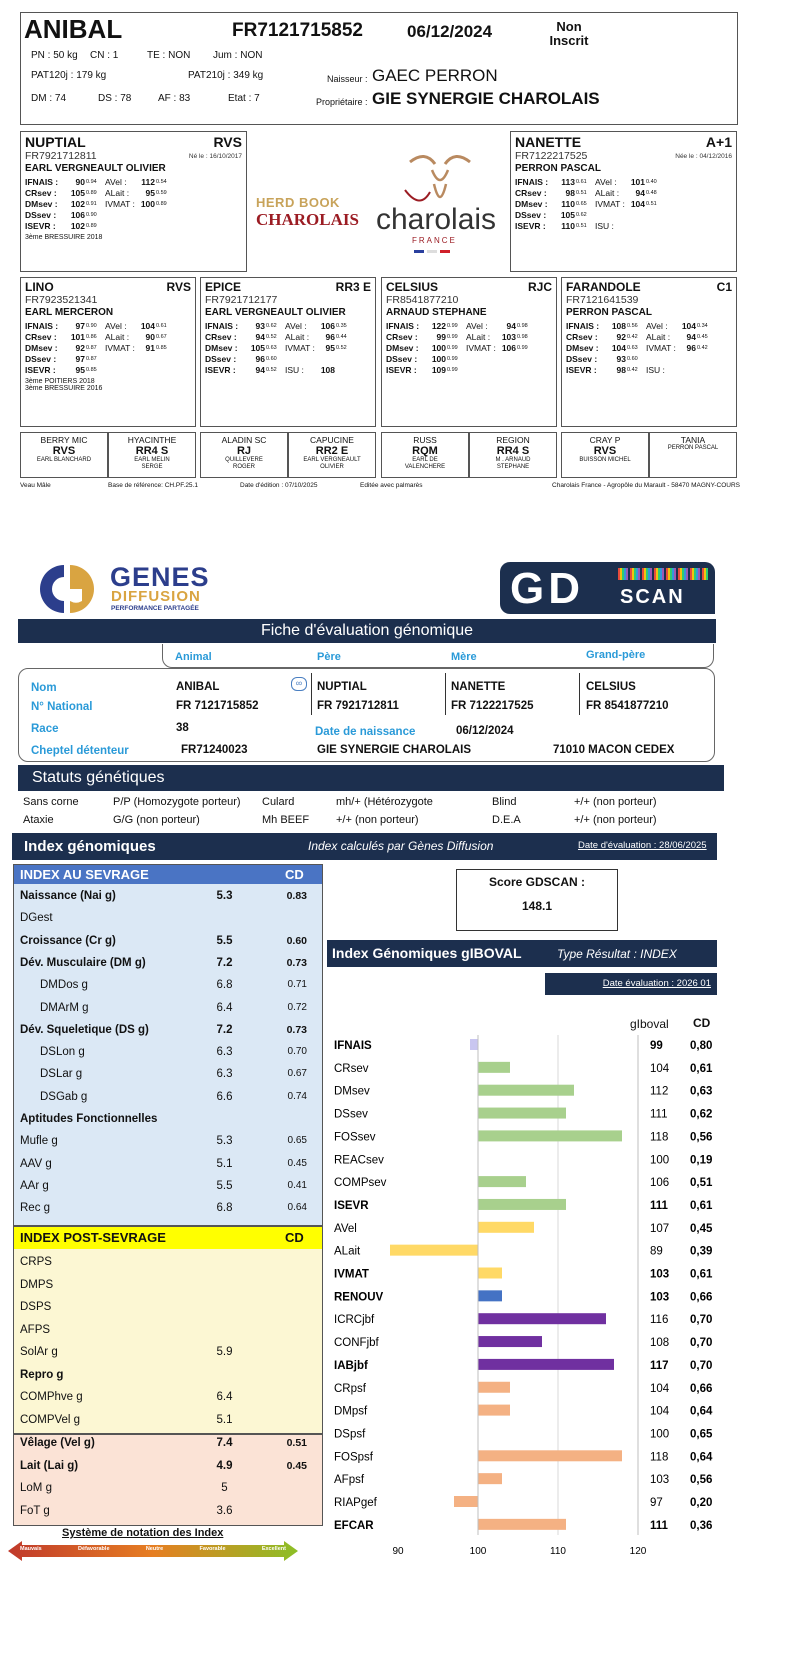 This screenshot has width=800, height=1655. Describe the element at coordinates (349, 1480) in the screenshot. I see `bar-label: AFpsf` at that location.